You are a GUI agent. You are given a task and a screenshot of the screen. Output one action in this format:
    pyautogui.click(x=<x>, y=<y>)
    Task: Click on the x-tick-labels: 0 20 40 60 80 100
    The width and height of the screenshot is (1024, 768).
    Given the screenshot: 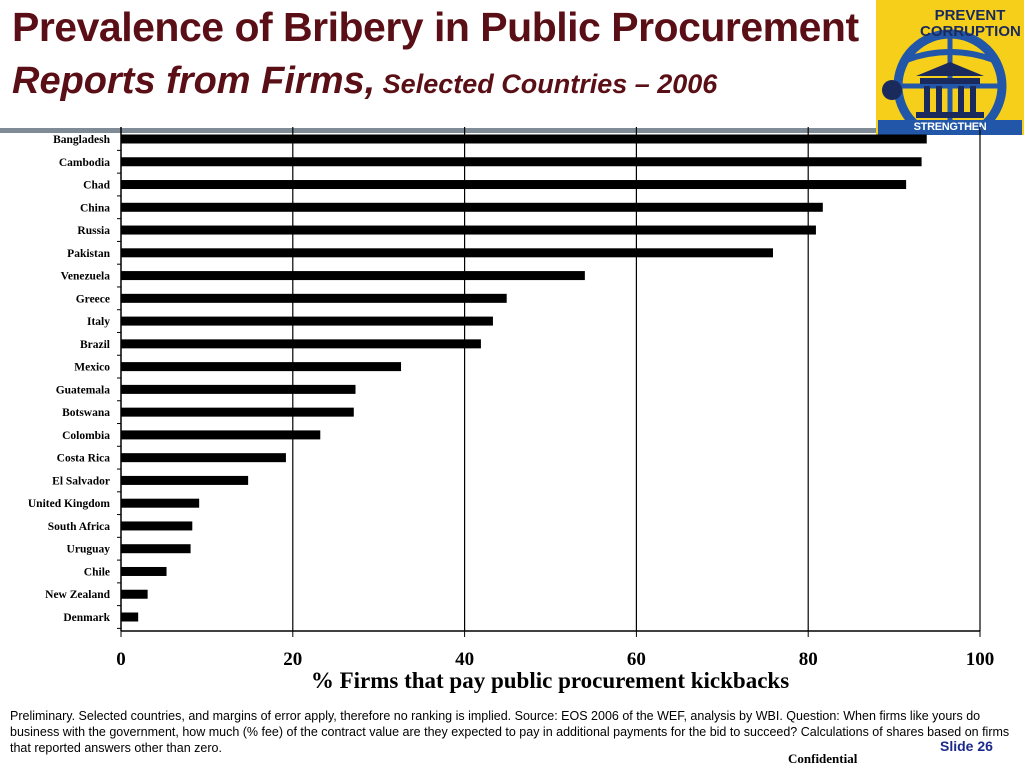 What is the action you would take?
    pyautogui.click(x=555, y=658)
    